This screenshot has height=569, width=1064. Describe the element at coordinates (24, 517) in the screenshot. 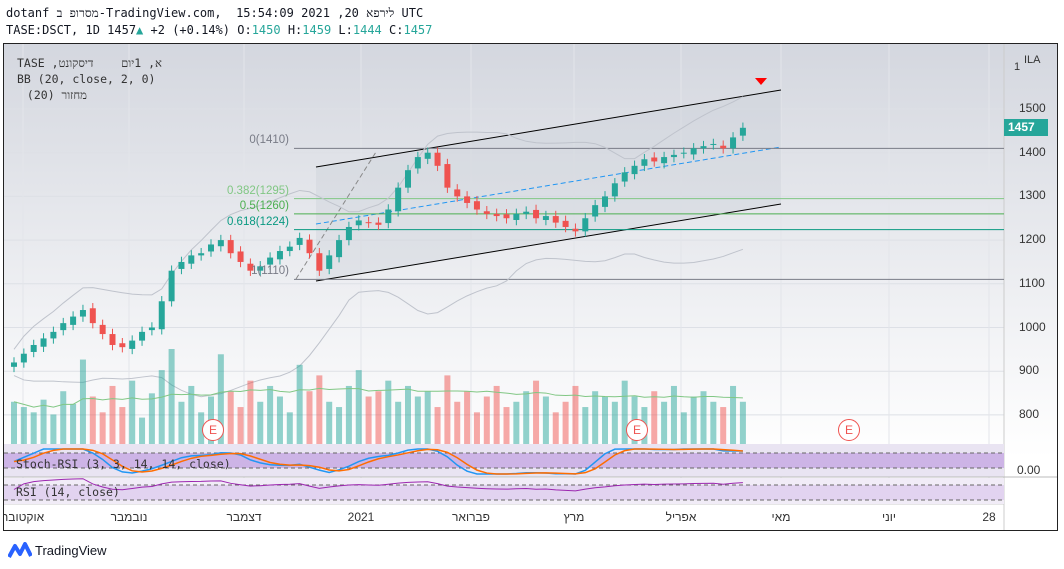

I see `time-tick: אוקטובר` at that location.